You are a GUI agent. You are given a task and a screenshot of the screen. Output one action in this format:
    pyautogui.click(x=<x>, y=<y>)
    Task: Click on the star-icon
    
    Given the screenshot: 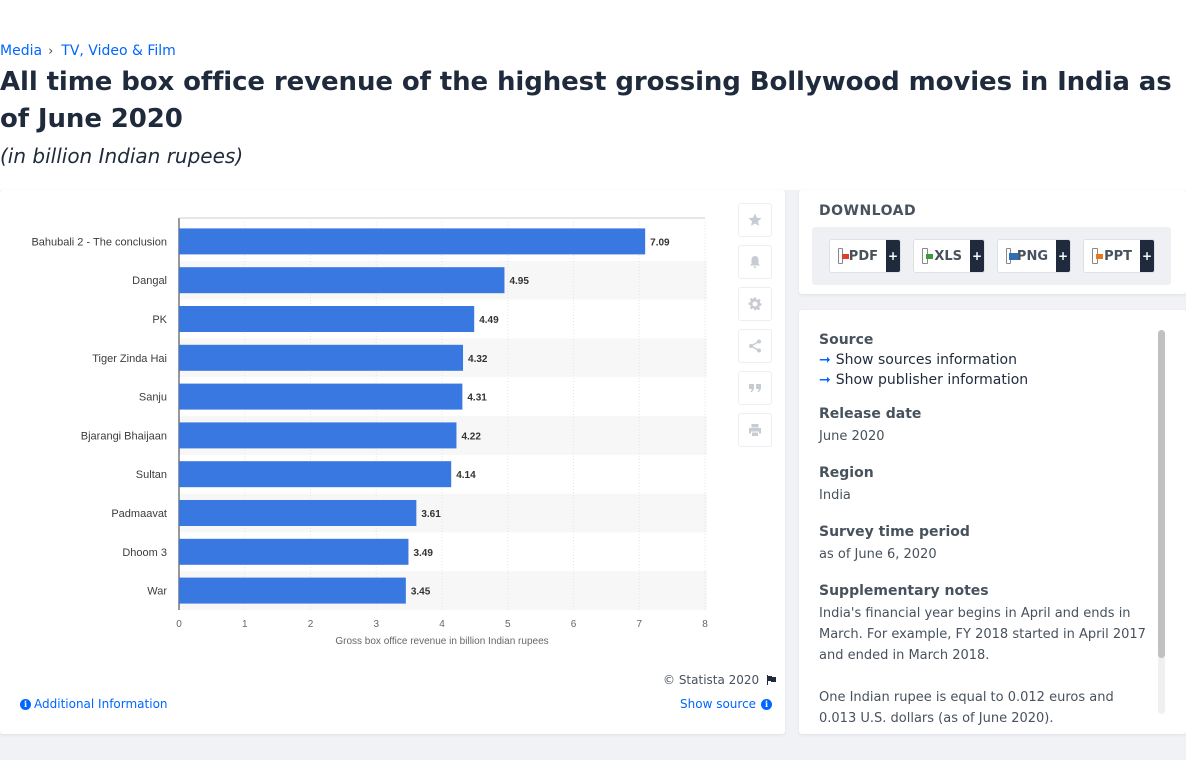 What is the action you would take?
    pyautogui.click(x=755, y=219)
    